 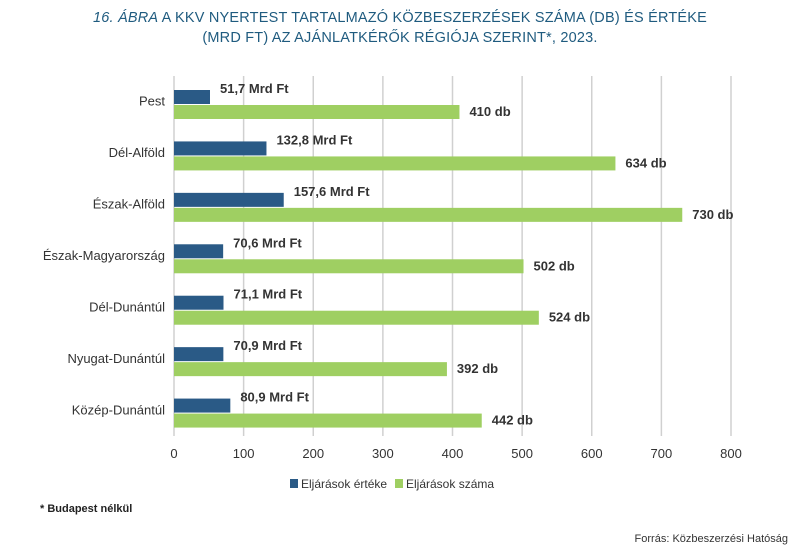 I want to click on figure-number: 16. ÁBRA, so click(x=125, y=18).